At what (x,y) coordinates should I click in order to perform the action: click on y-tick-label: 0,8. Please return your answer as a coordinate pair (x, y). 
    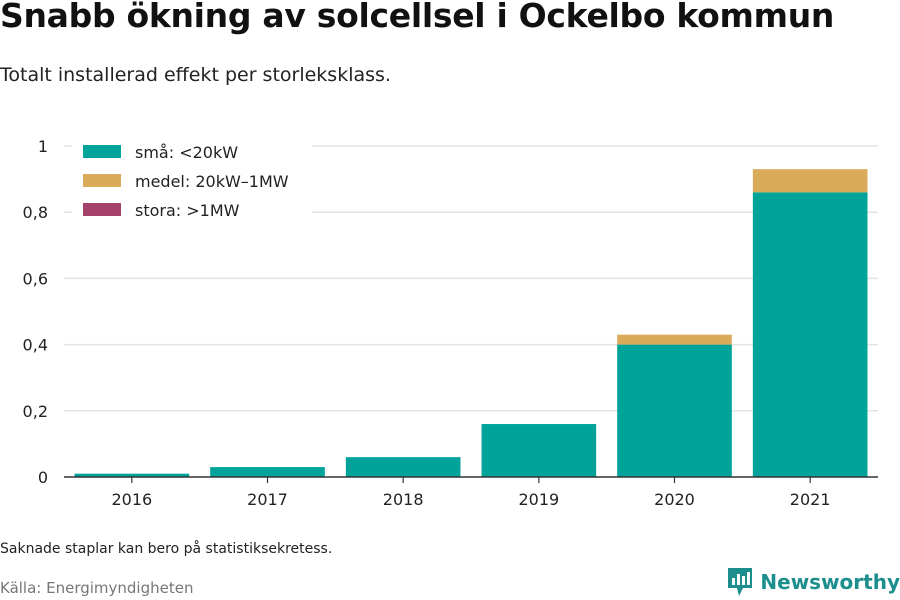
    Looking at the image, I should click on (35, 212).